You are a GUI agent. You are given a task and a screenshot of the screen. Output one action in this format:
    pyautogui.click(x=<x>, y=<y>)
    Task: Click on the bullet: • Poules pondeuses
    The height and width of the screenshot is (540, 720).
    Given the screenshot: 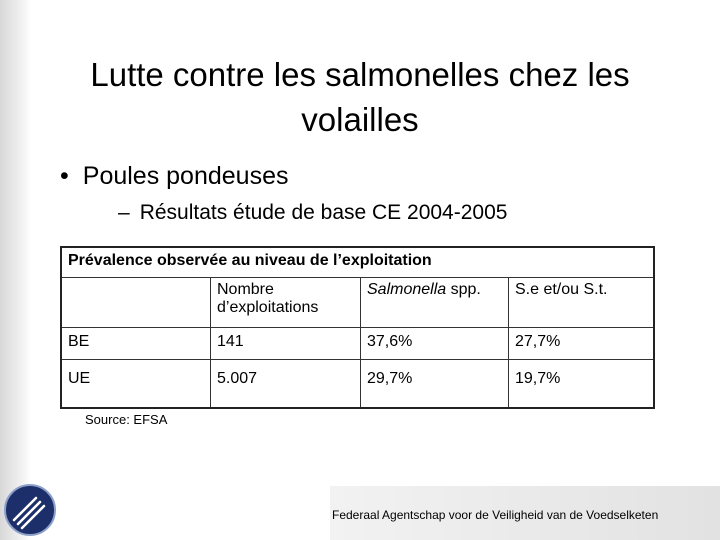 What is the action you would take?
    pyautogui.click(x=174, y=176)
    